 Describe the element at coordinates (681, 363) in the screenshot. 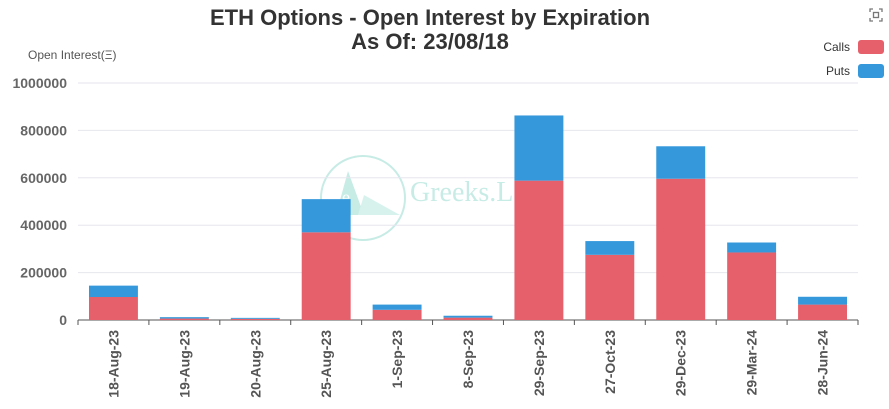

I see `x-tick-label: 29-Dec-23` at that location.